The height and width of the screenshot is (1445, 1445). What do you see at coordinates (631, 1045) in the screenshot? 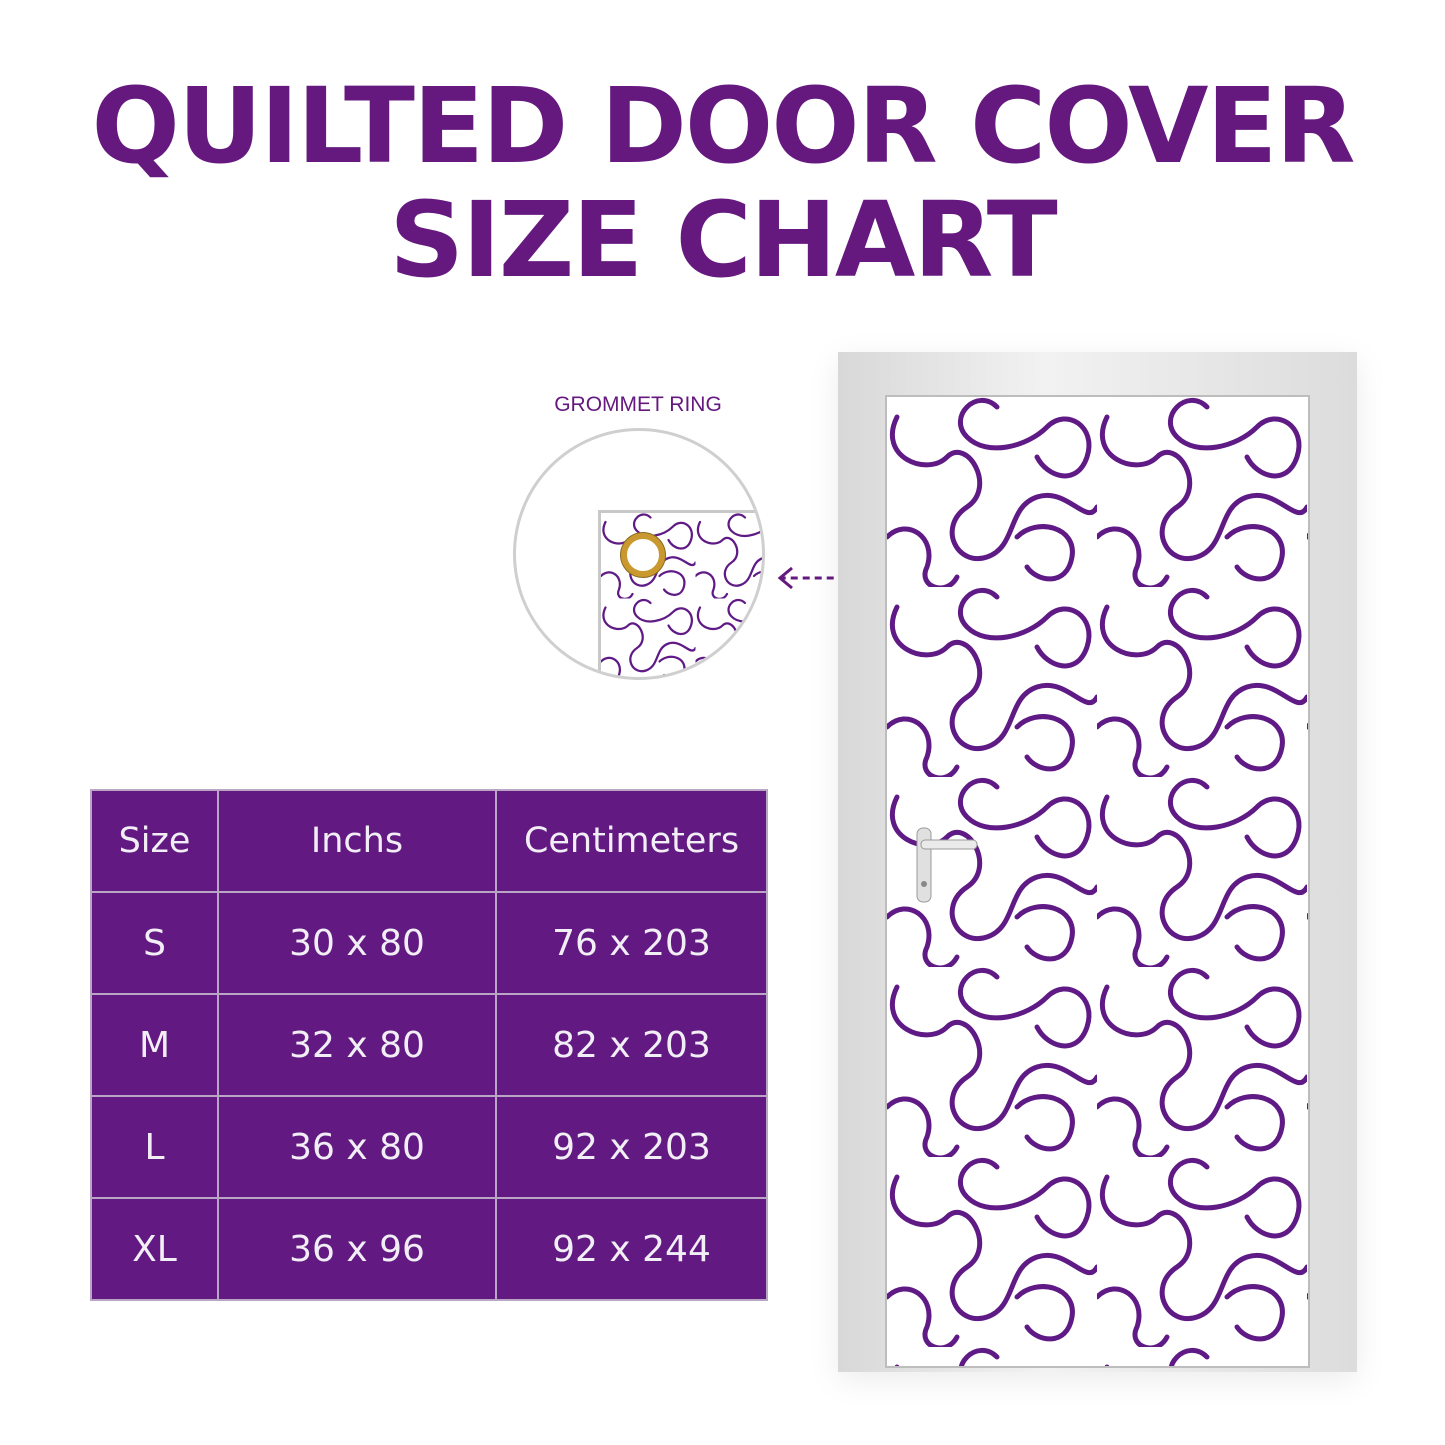
I see `cell-centimeters: 82 x 203` at bounding box center [631, 1045].